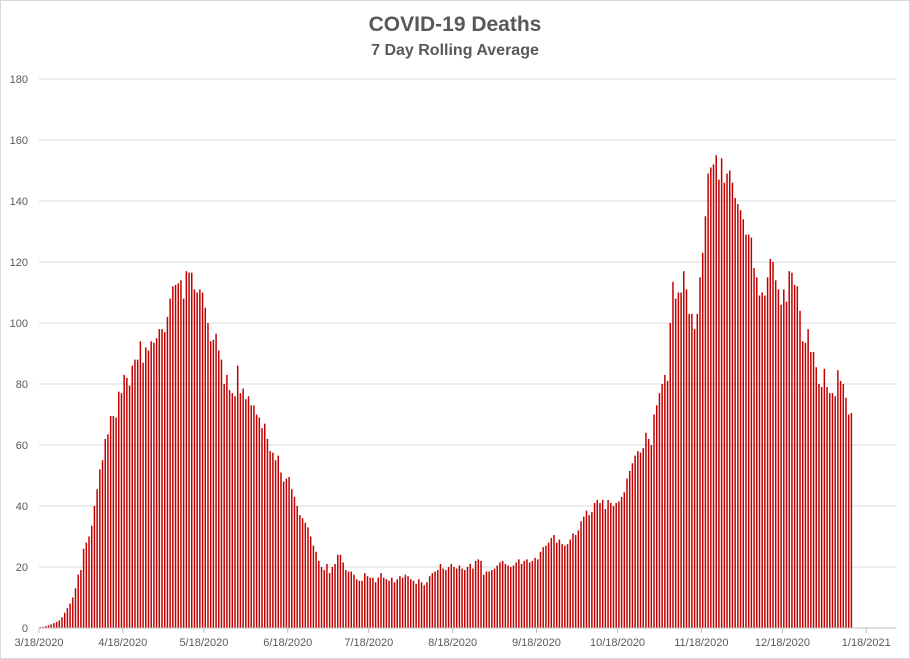  I want to click on x-tick-label: 4/18/2020, so click(122, 643).